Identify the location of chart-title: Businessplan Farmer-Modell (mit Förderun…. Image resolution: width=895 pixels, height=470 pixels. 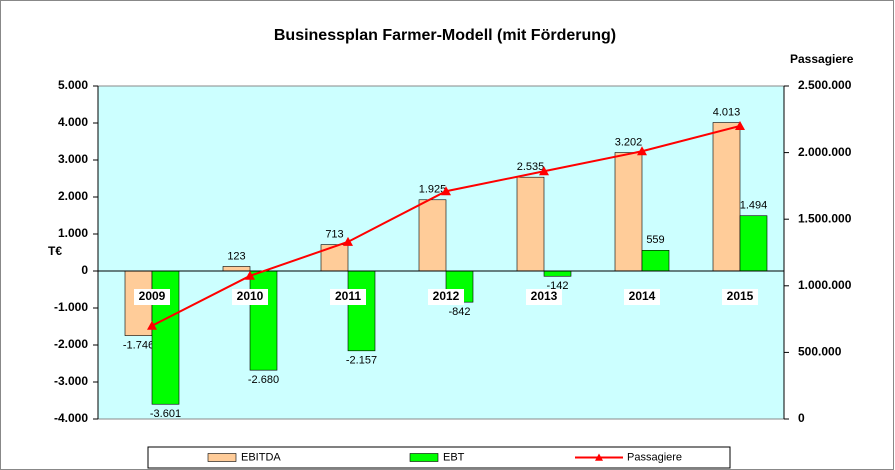
(445, 35).